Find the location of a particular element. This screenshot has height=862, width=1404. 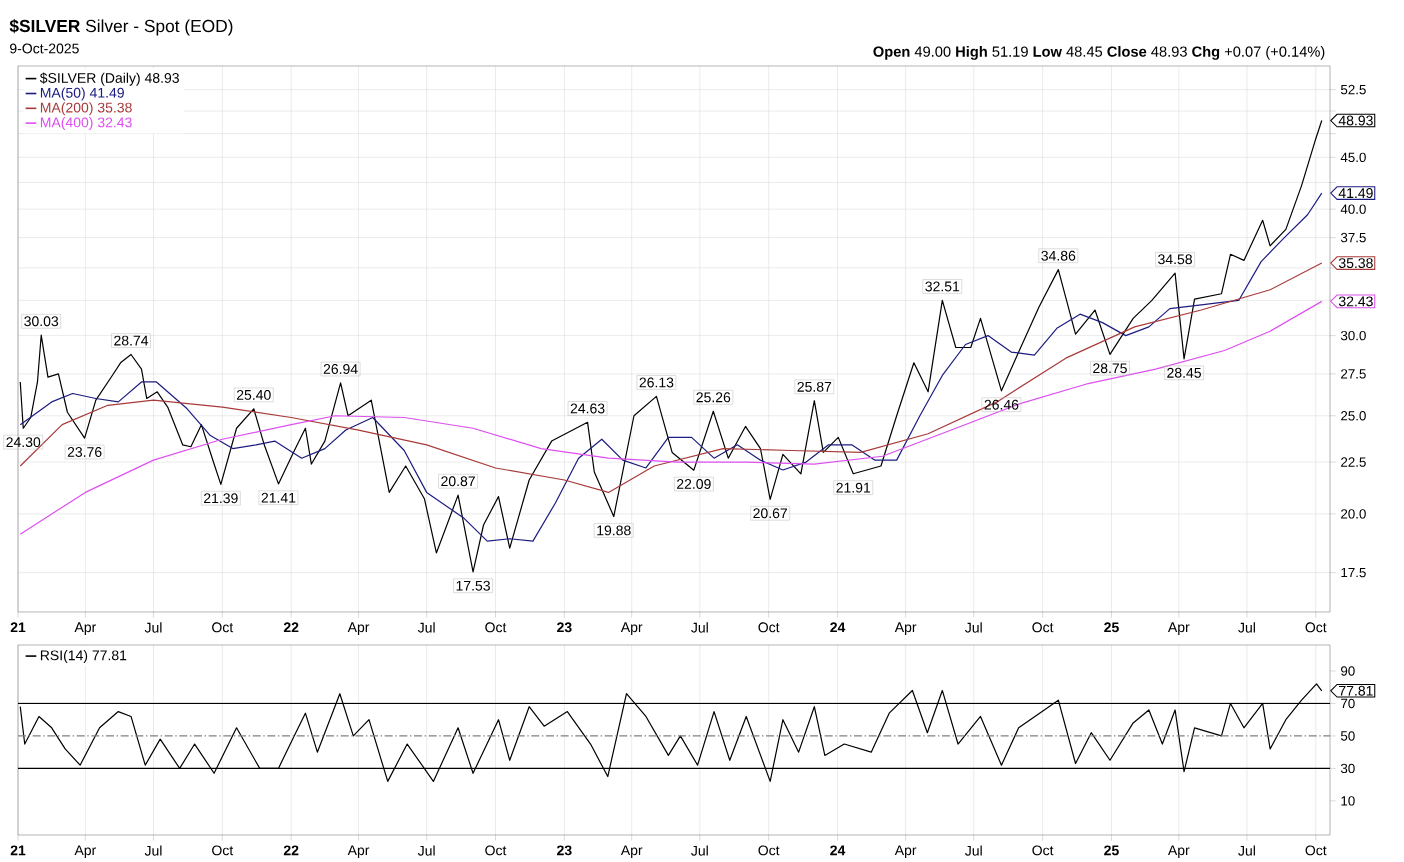

annotation: 25.40 is located at coordinates (253, 394).